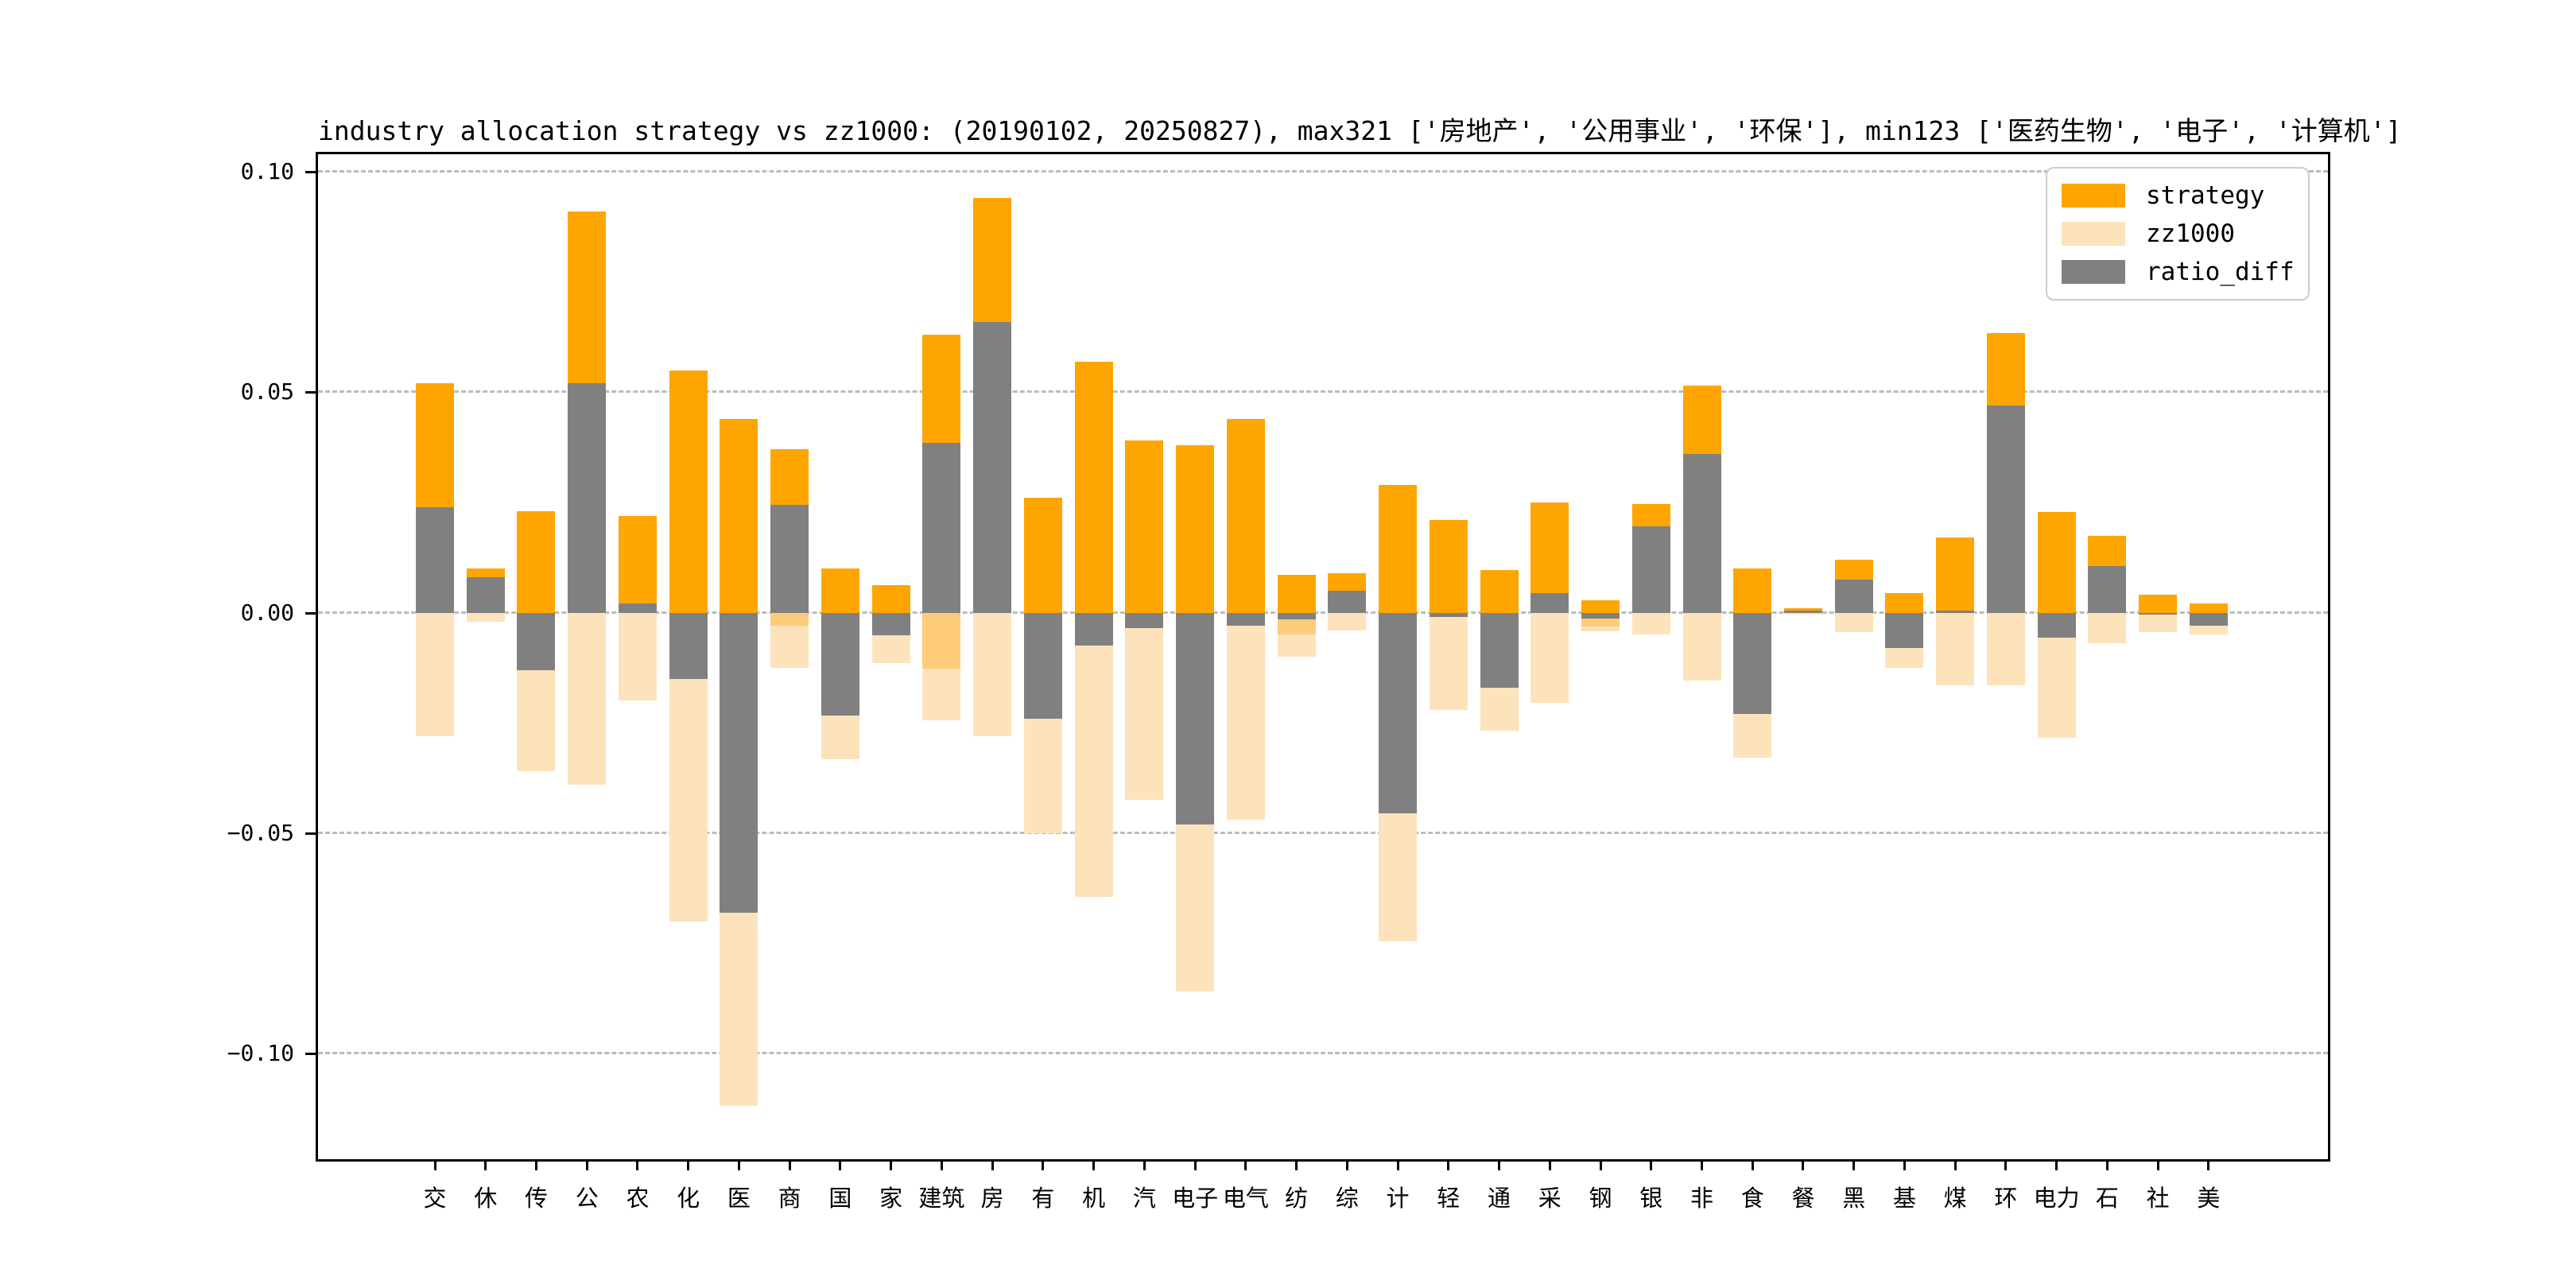 Image resolution: width=2576 pixels, height=1288 pixels. Describe the element at coordinates (1753, 664) in the screenshot. I see `bar-食-ratio-diff` at that location.